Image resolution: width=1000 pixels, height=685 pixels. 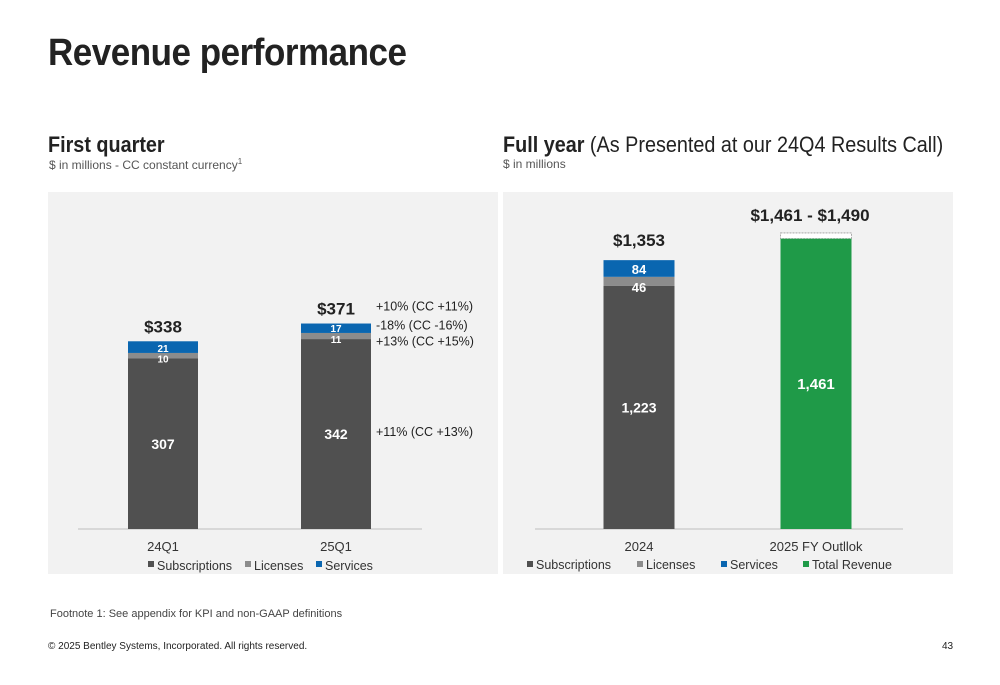 I want to click on bar-licenses-25q1, so click(x=336, y=336).